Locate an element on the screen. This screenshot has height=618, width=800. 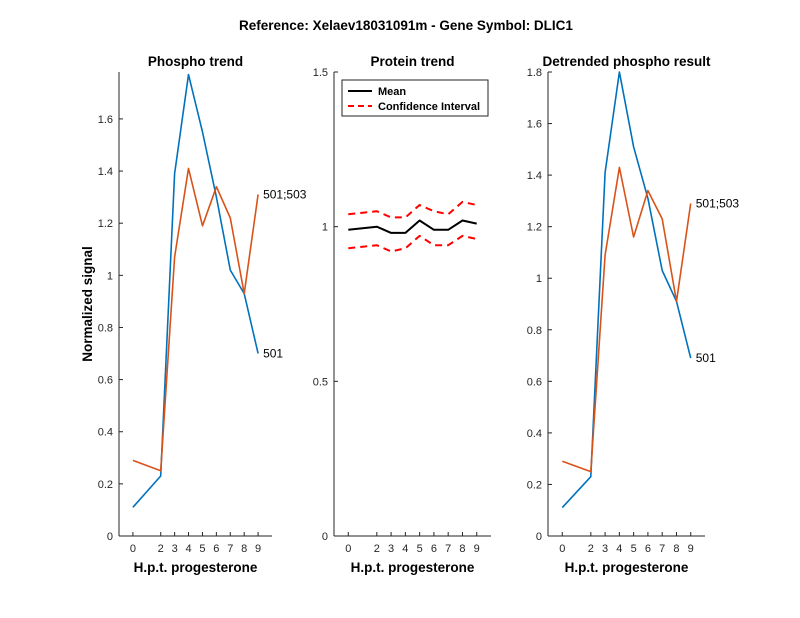
legend: Mean Confidence Interval is located at coordinates (415, 98).